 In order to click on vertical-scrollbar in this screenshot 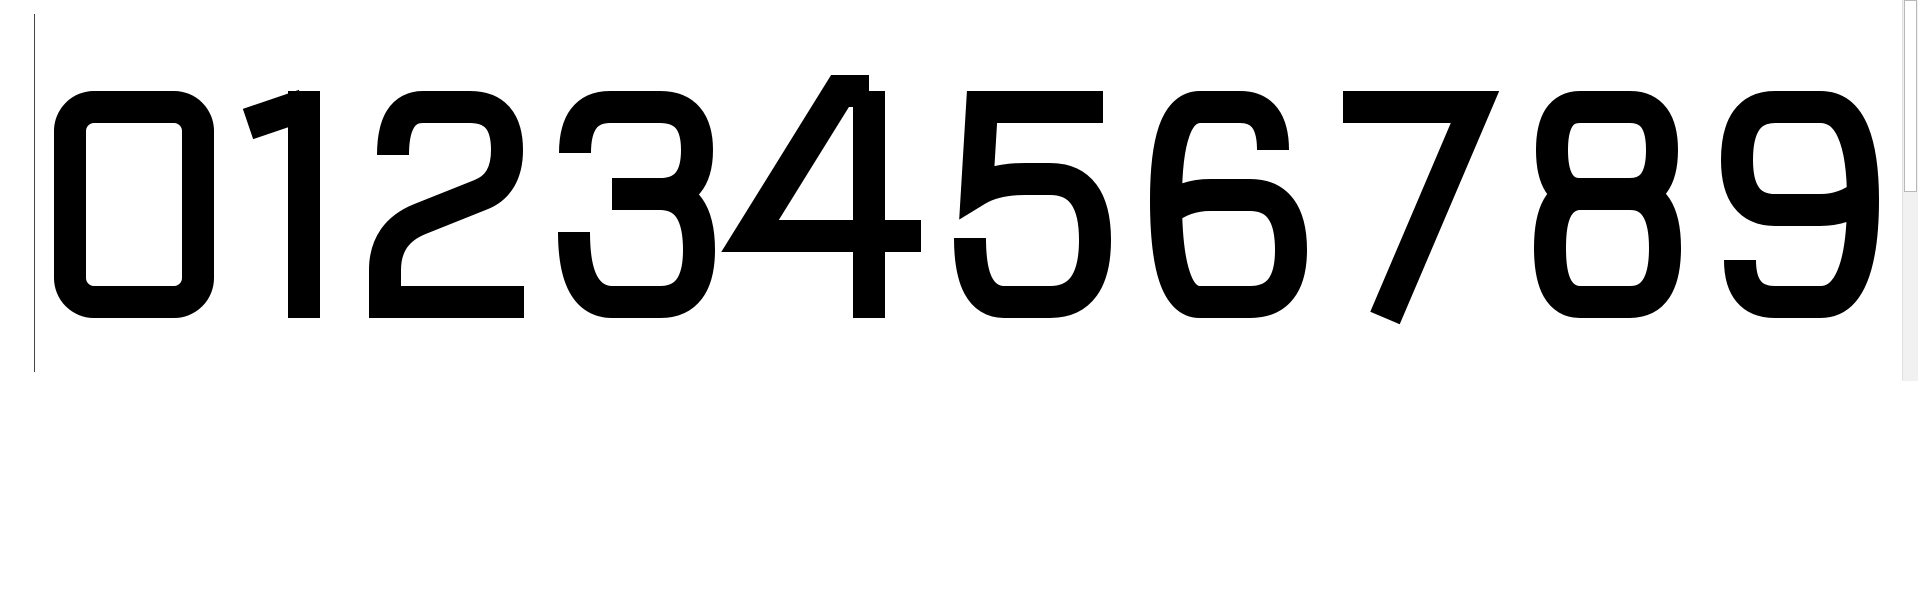, I will do `click(1910, 190)`.